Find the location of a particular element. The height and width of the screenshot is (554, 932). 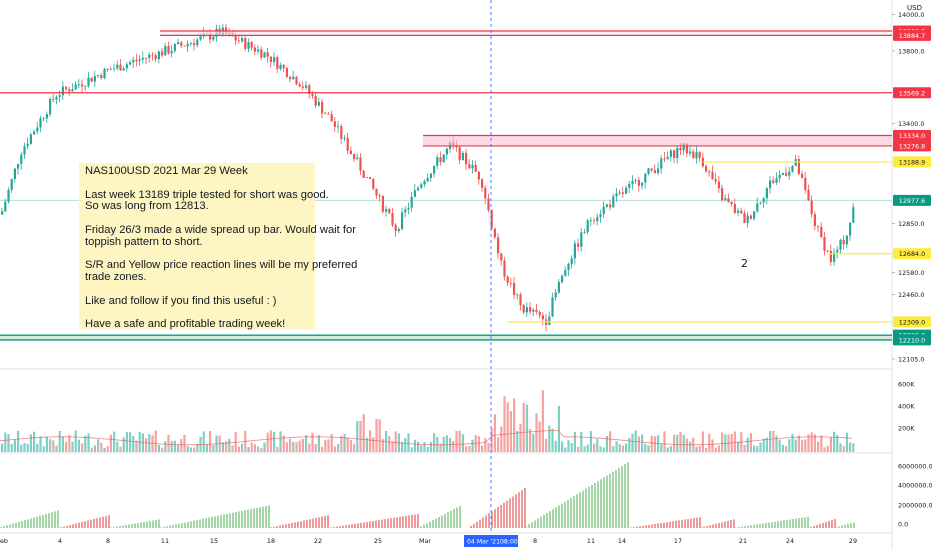

currency-label: USD is located at coordinates (914, 8).